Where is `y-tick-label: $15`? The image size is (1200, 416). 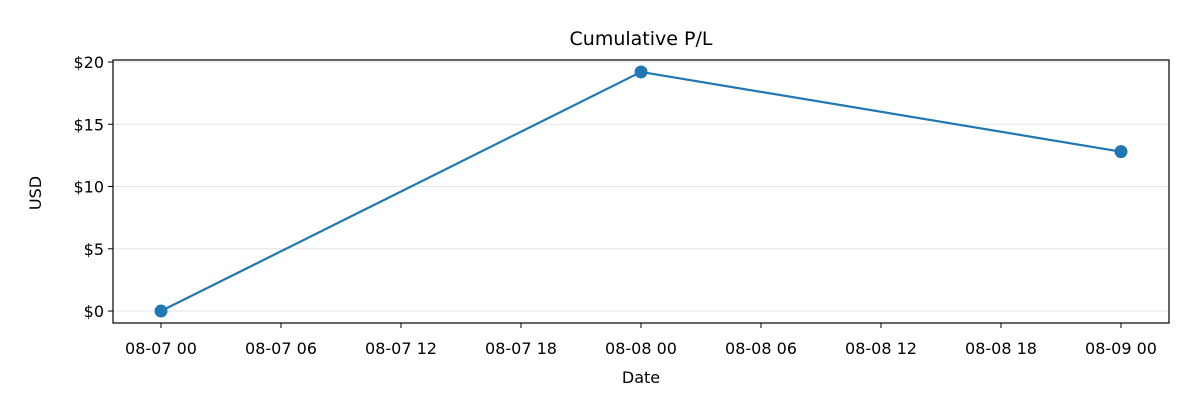 y-tick-label: $15 is located at coordinates (88, 124).